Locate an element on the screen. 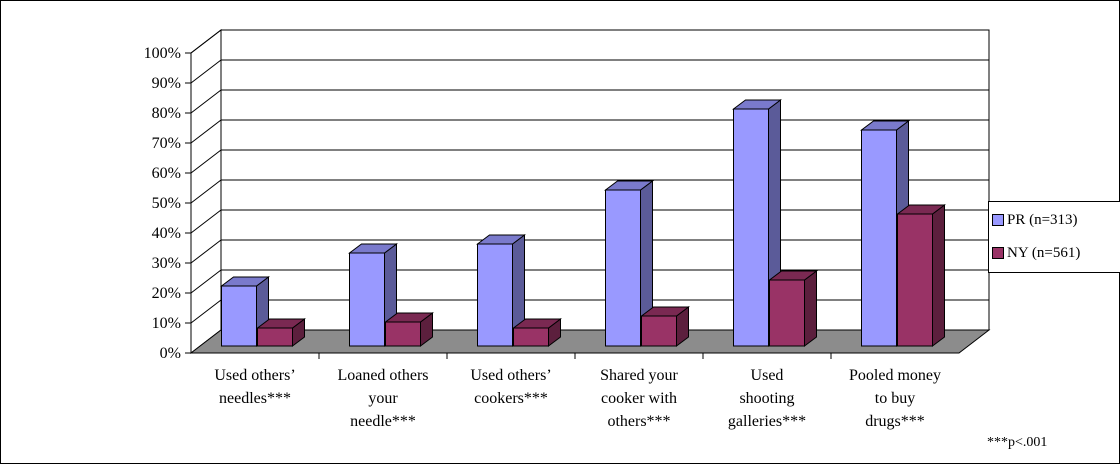  legend-entry-ny: NY (n=561) is located at coordinates (1036, 253).